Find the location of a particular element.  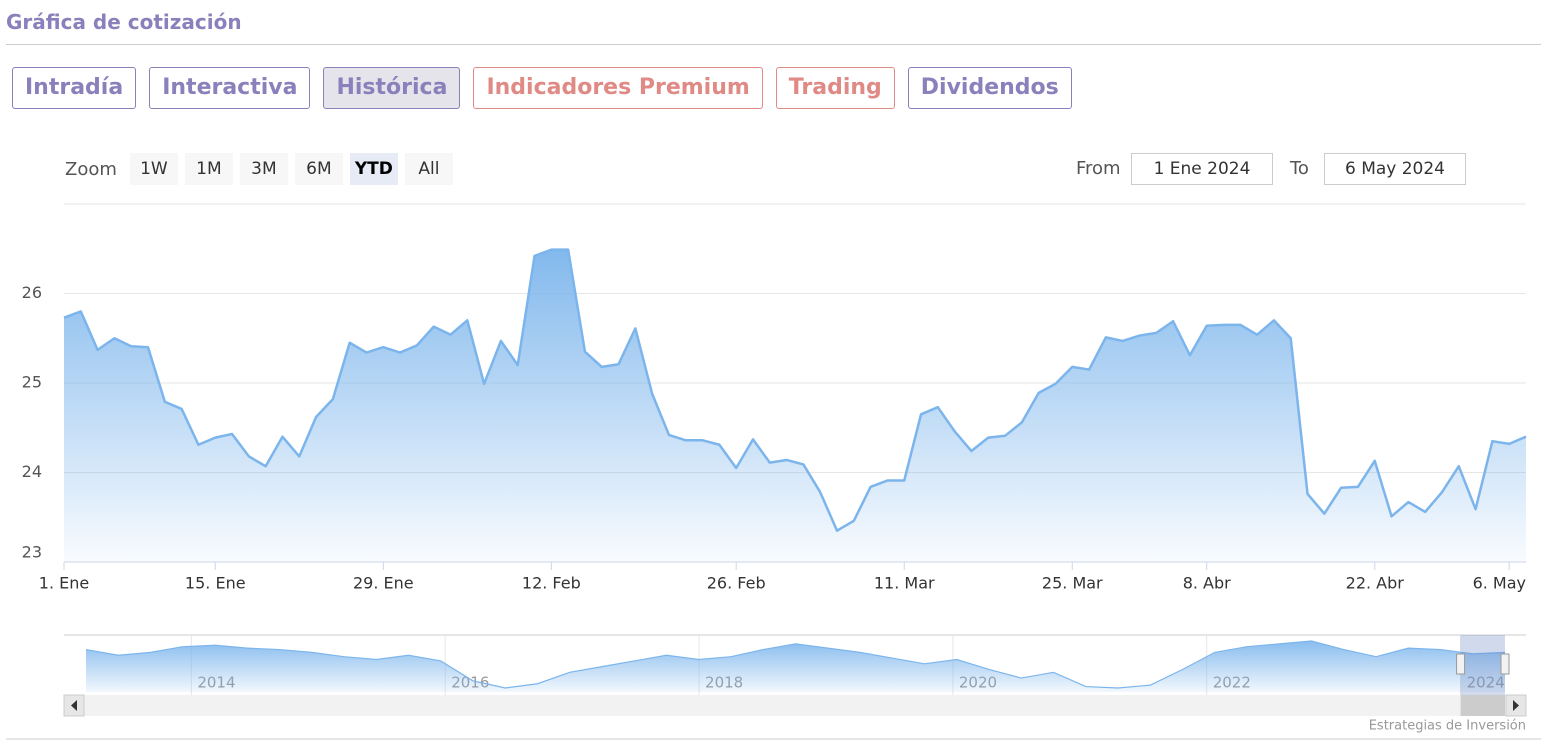

x-tick-label: 22. Abr is located at coordinates (1375, 583).